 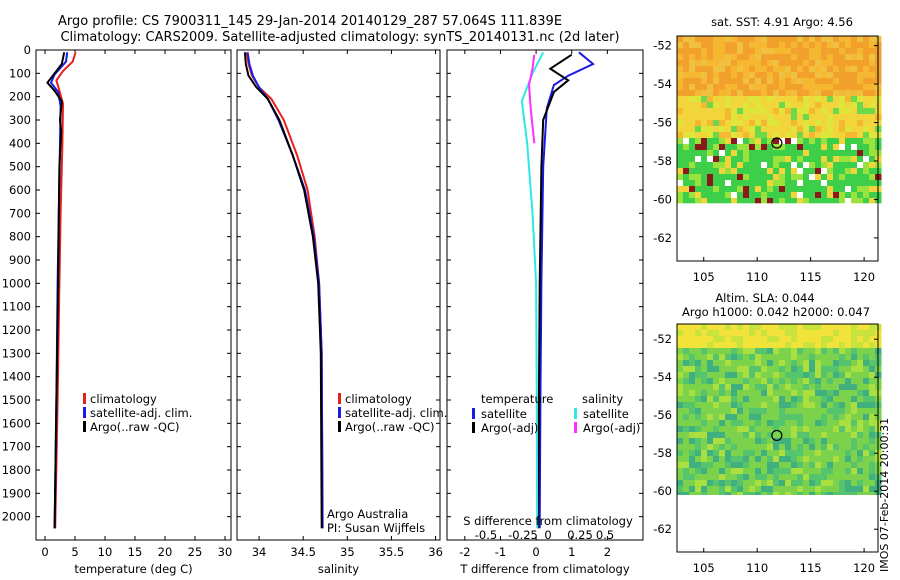 What do you see at coordinates (20, 73) in the screenshot?
I see `y-tick-label: 100` at bounding box center [20, 73].